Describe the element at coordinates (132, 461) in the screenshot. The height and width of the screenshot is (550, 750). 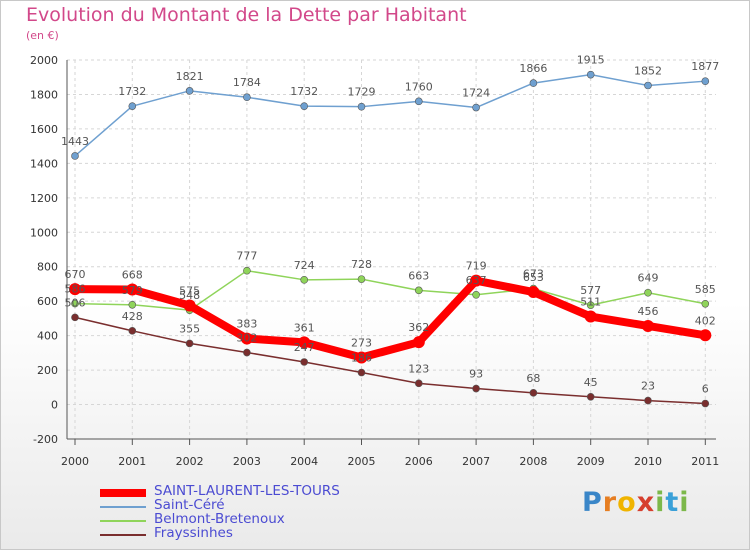
I see `x-tick-label: 2001` at that location.